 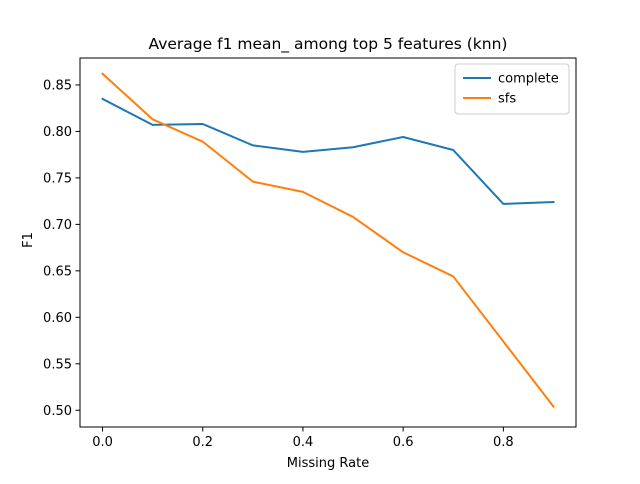 I want to click on y-tick-label: 0.85, so click(x=57, y=85).